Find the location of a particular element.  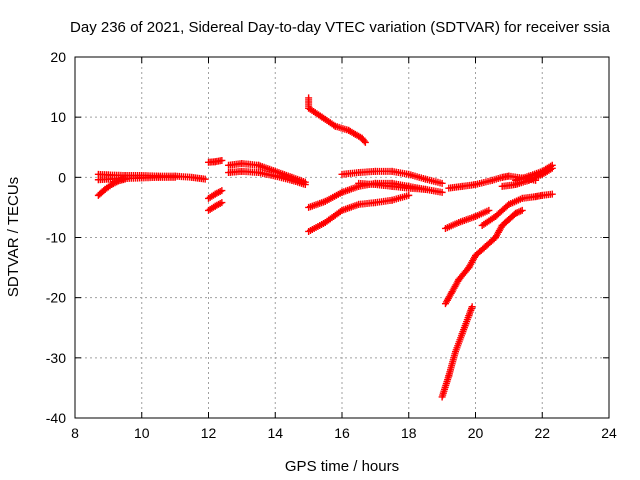

y-tick-label: -10 is located at coordinates (56, 238).